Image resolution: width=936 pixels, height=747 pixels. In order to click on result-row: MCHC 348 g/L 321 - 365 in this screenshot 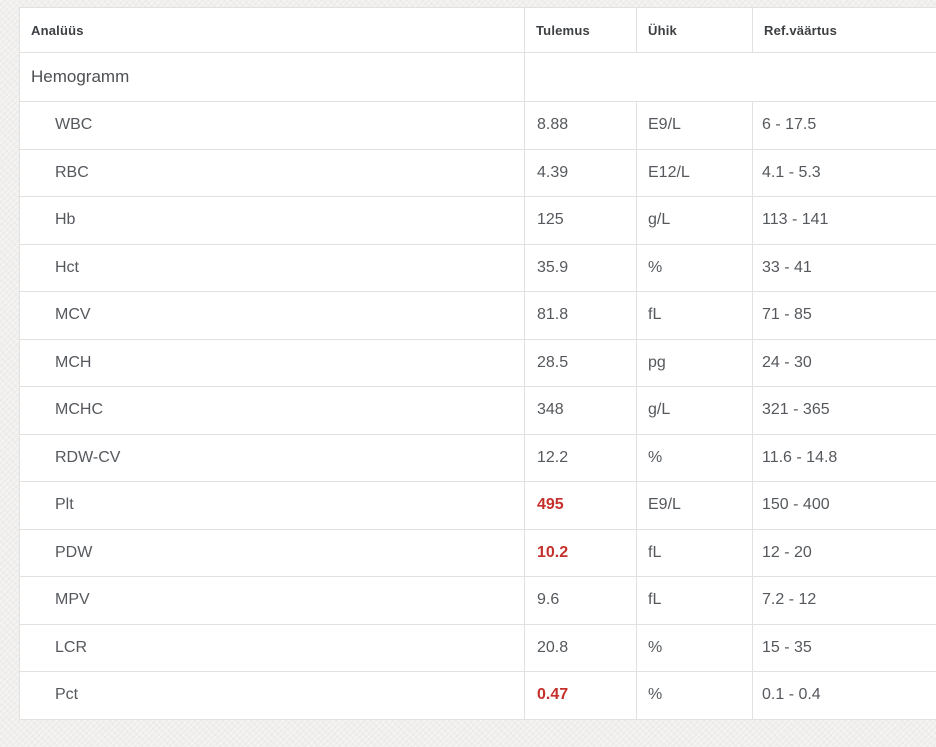, I will do `click(477, 410)`.